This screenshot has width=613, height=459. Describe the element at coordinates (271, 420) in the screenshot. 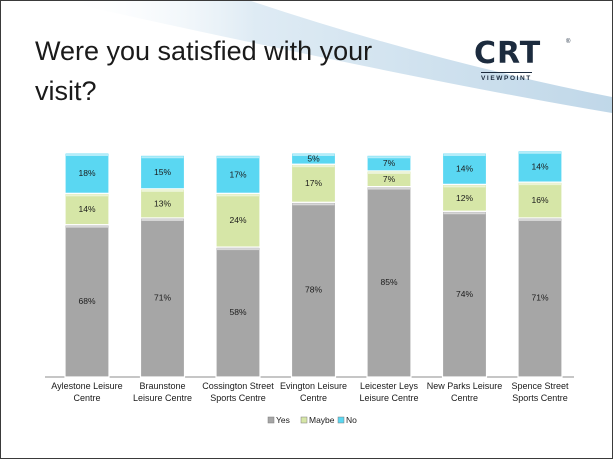

I see `legend-swatch-yes` at that location.